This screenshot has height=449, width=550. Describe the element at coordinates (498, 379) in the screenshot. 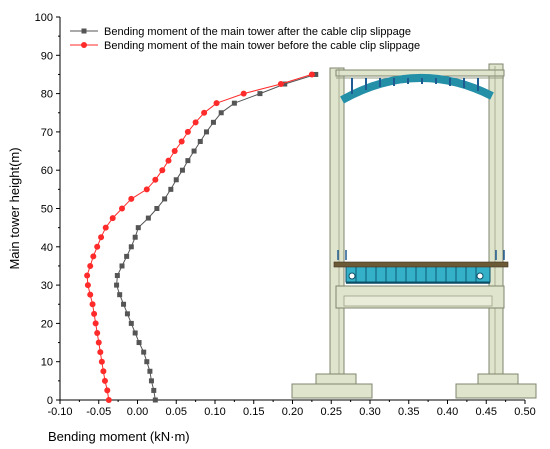

I see `right-pier-cap` at that location.